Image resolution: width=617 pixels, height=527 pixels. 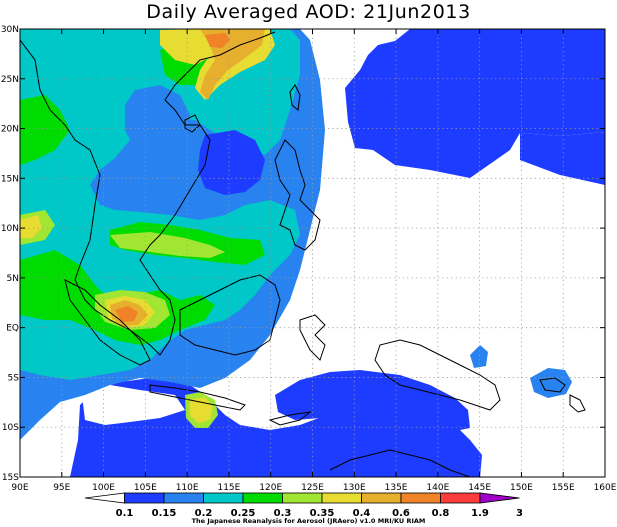 I want to click on aod-region-png-blue, so click(x=372, y=401).